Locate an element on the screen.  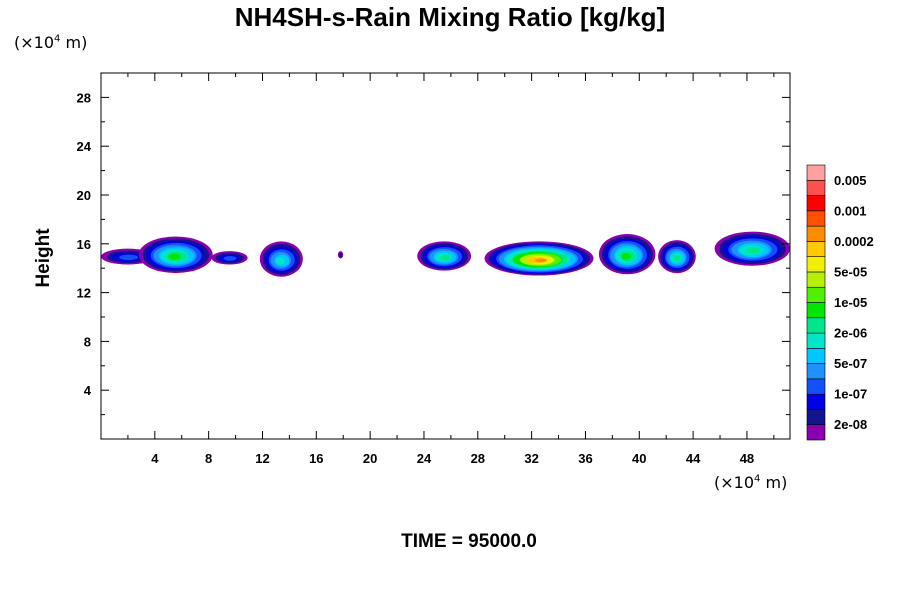
colorbar-label: 1e-07 is located at coordinates (850, 394).